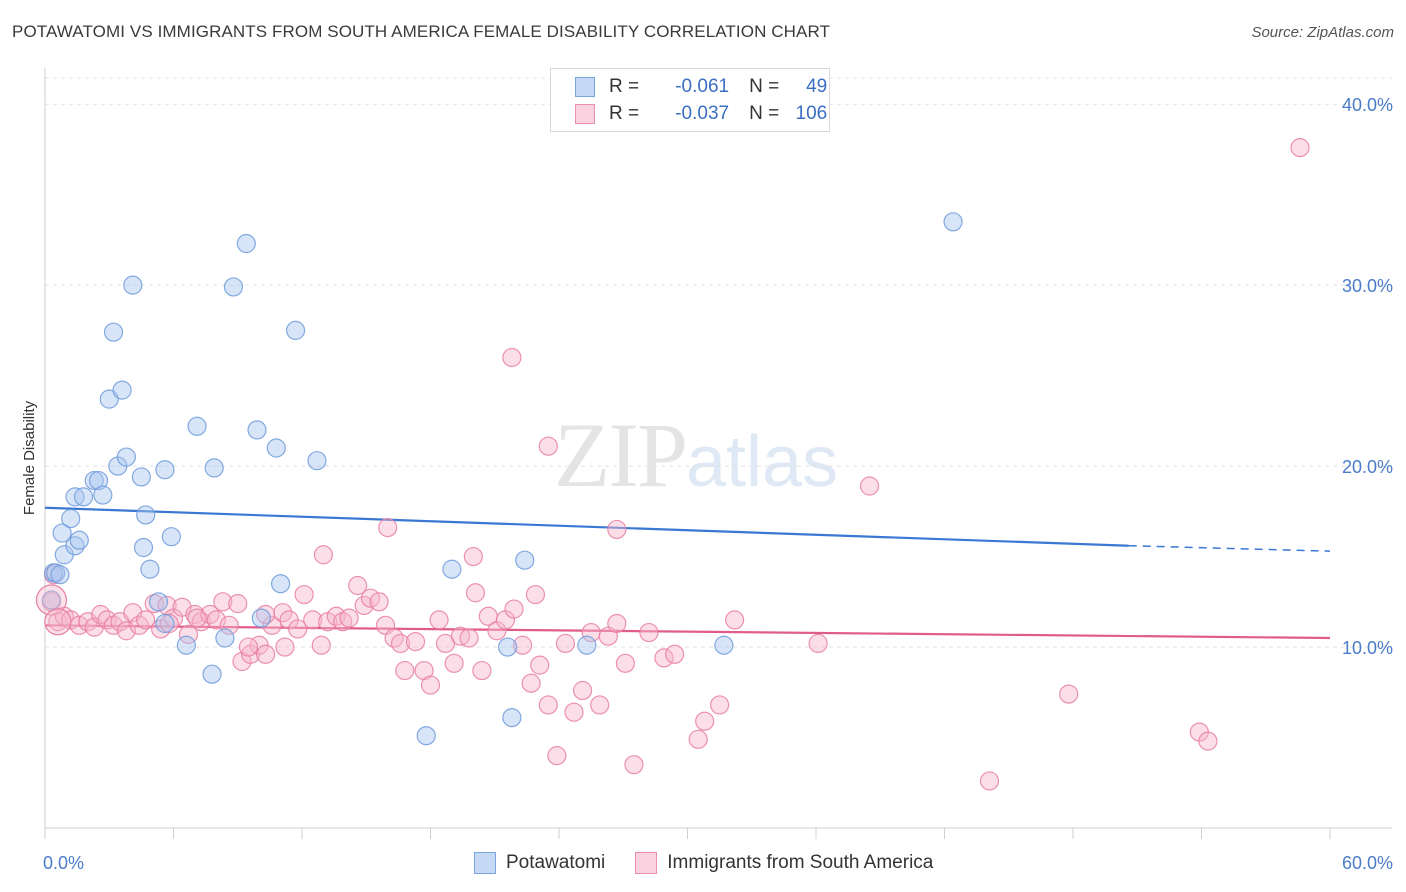 This screenshot has height=892, width=1406. I want to click on bottom-legend: Potawatomi Immigrants from South America, so click(718, 863).